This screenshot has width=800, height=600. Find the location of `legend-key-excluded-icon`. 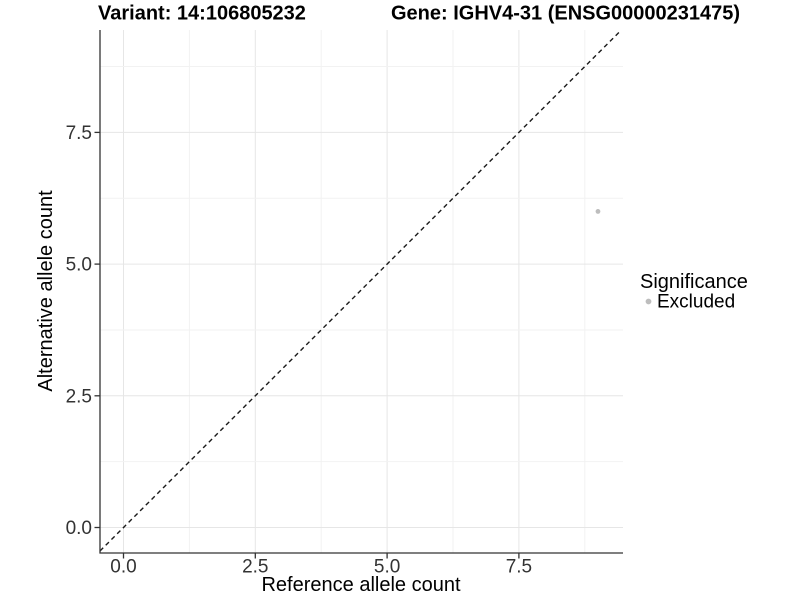

legend-key-excluded-icon is located at coordinates (648, 301).